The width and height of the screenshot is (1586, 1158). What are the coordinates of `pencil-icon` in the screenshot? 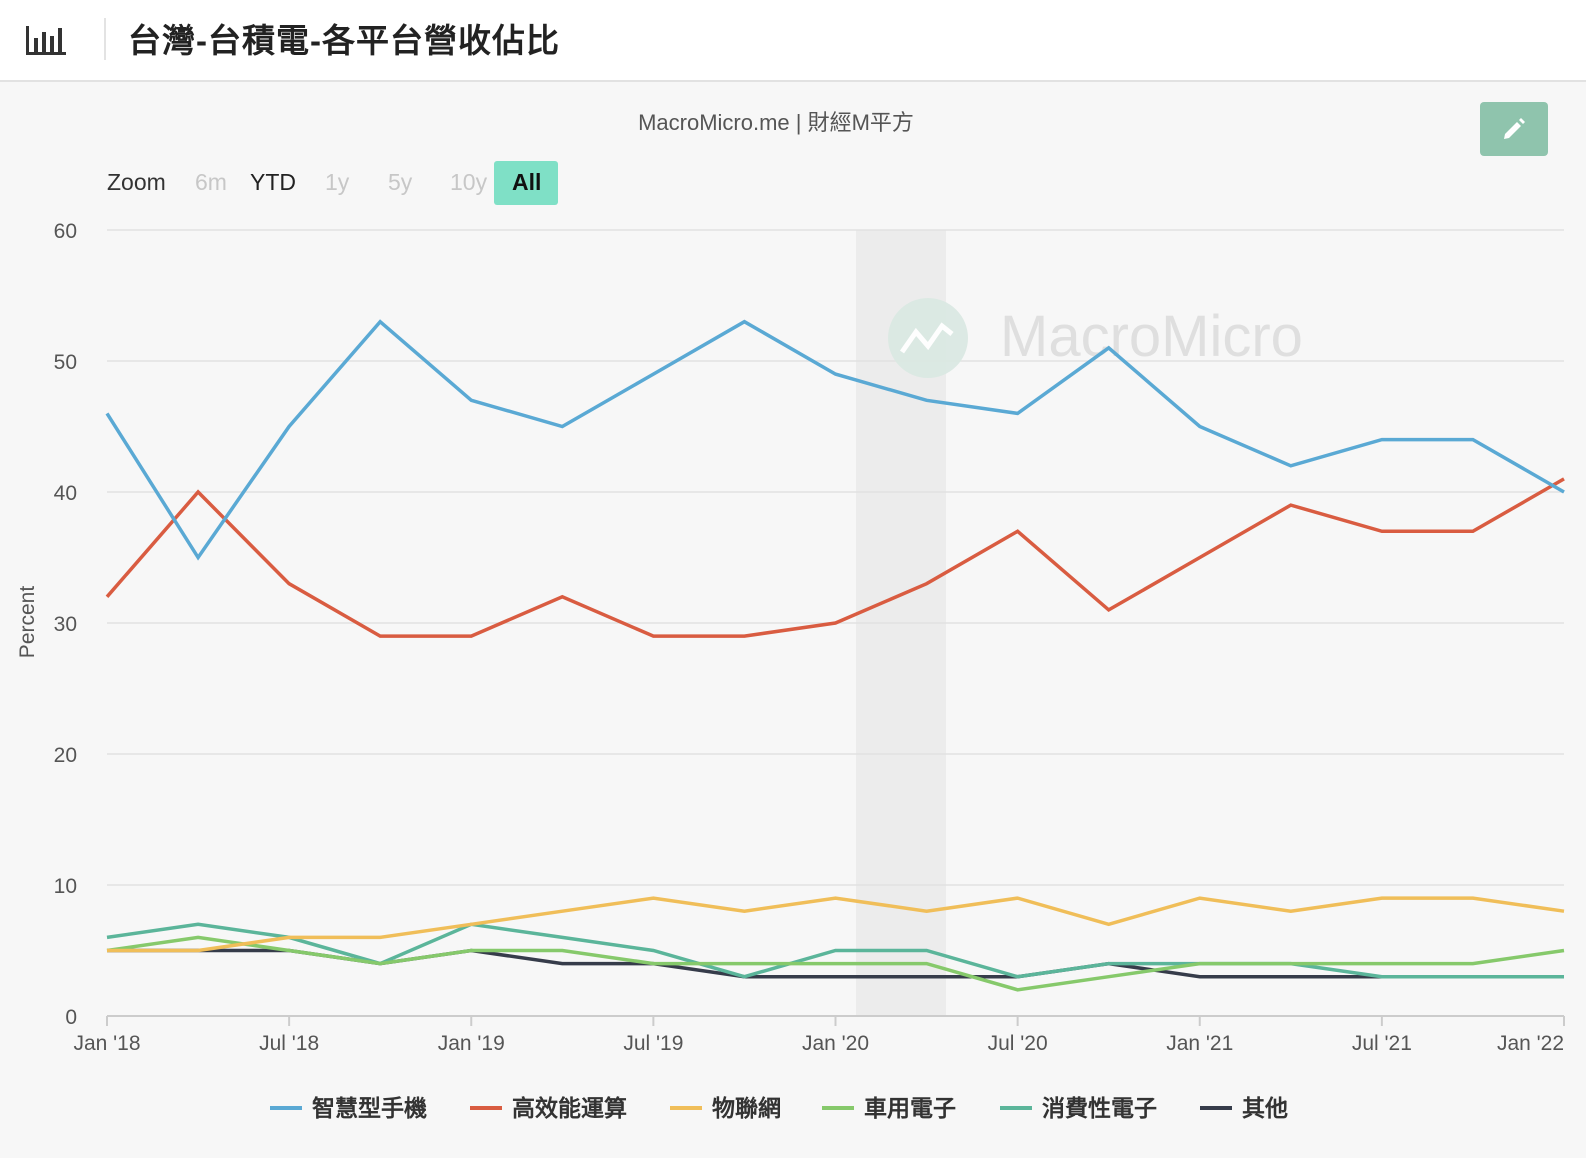 It's located at (1514, 128).